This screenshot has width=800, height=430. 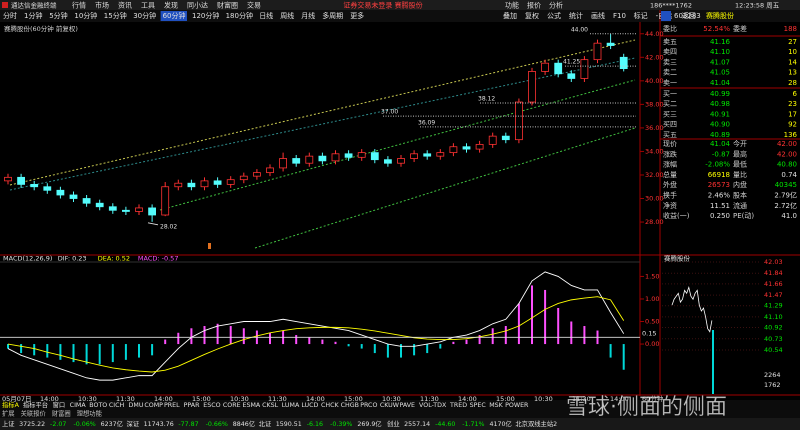 I want to click on stat-value: 66918, so click(x=719, y=175).